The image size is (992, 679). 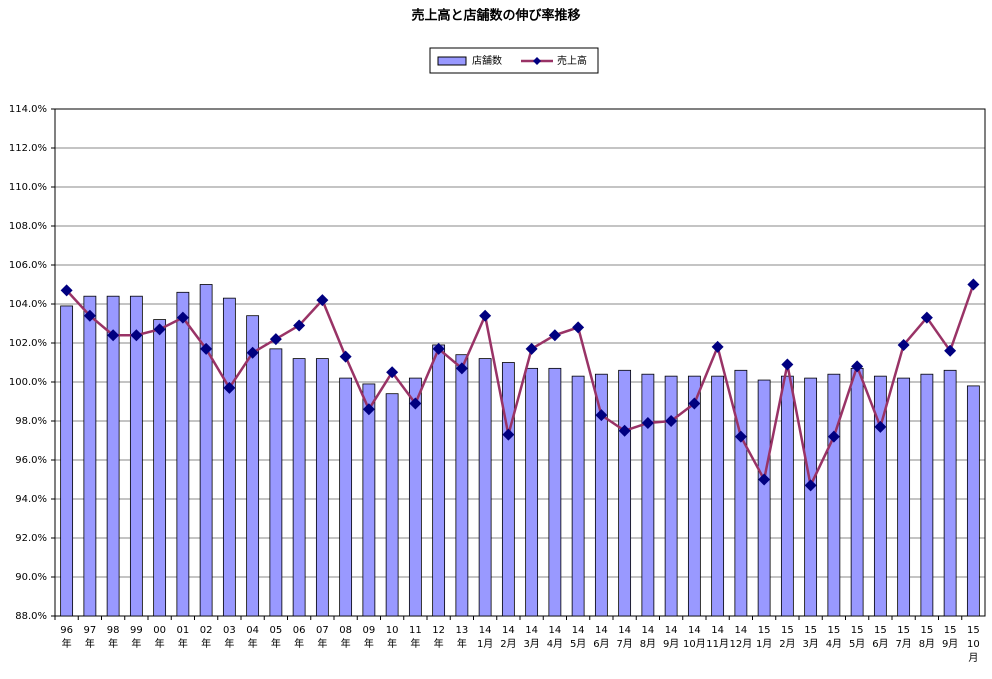 I want to click on x-tick-label: 04 年, so click(x=252, y=637).